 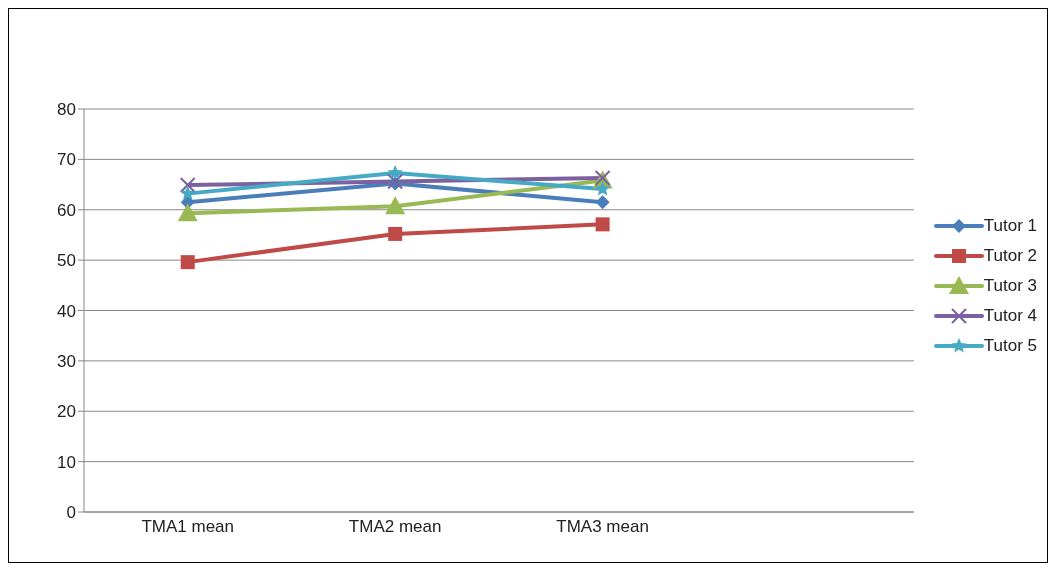 I want to click on y-tick-label: 20, so click(x=66, y=412).